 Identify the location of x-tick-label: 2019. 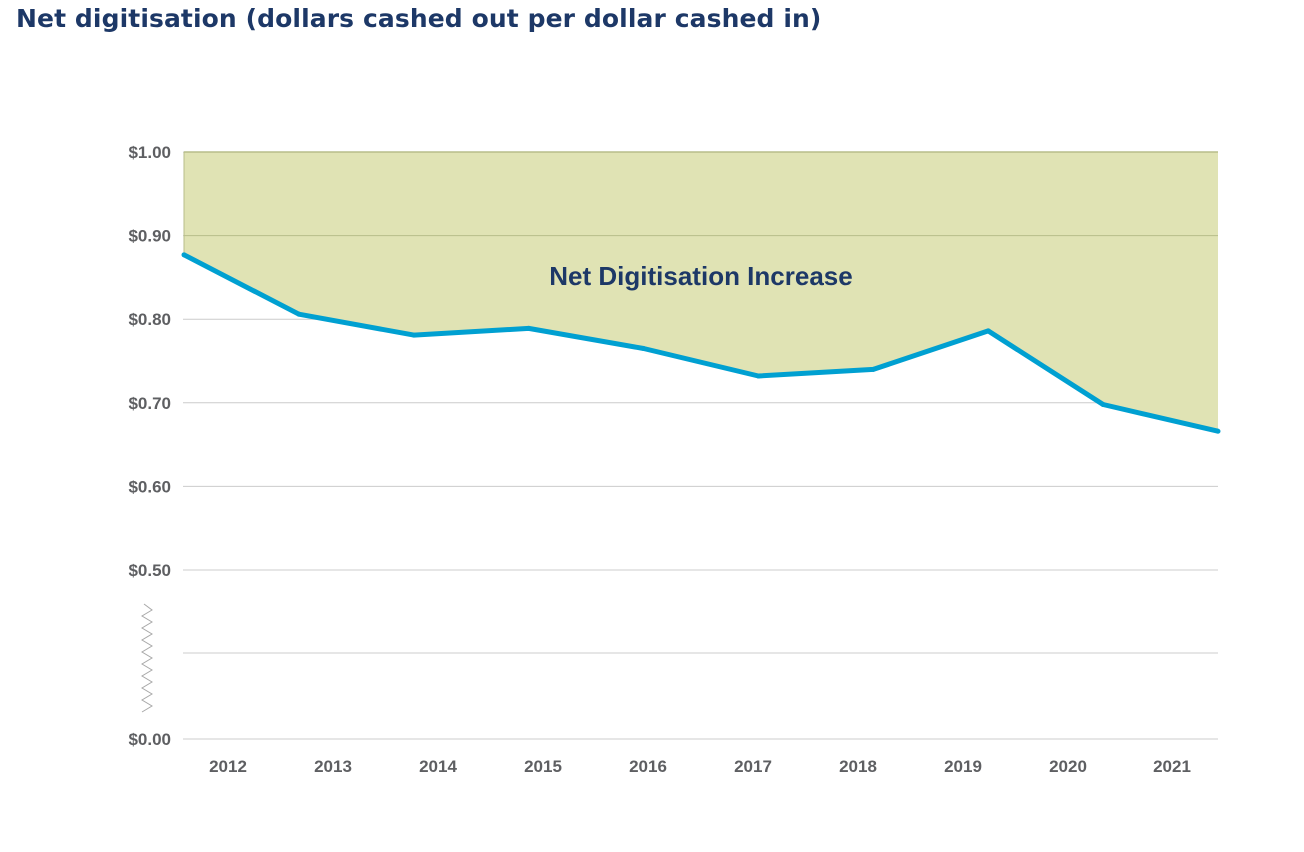
(963, 766).